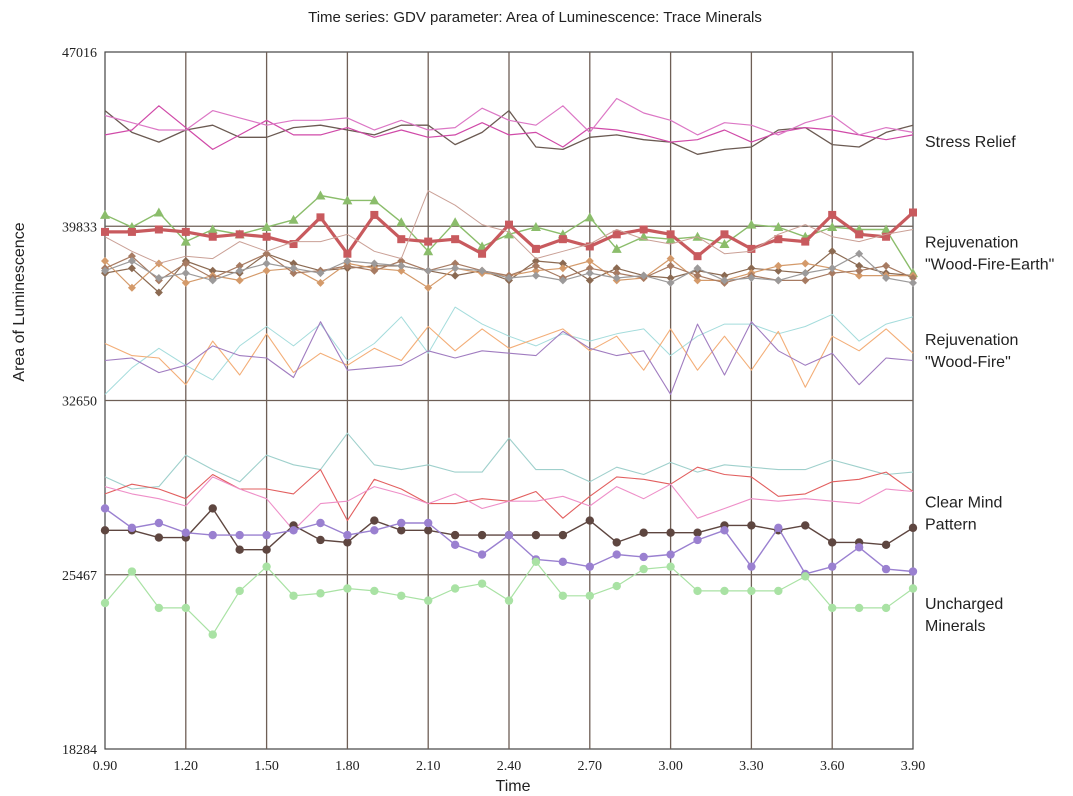  Describe the element at coordinates (347, 766) in the screenshot. I see `x-tick-label: 1.80` at that location.